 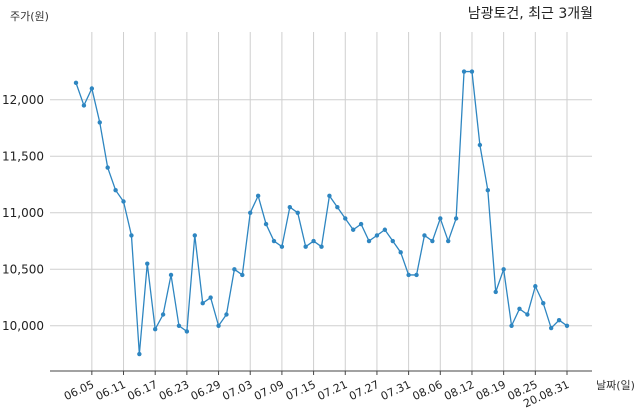 What do you see at coordinates (491, 390) in the screenshot?
I see `x-tick-label: 08.19` at bounding box center [491, 390].